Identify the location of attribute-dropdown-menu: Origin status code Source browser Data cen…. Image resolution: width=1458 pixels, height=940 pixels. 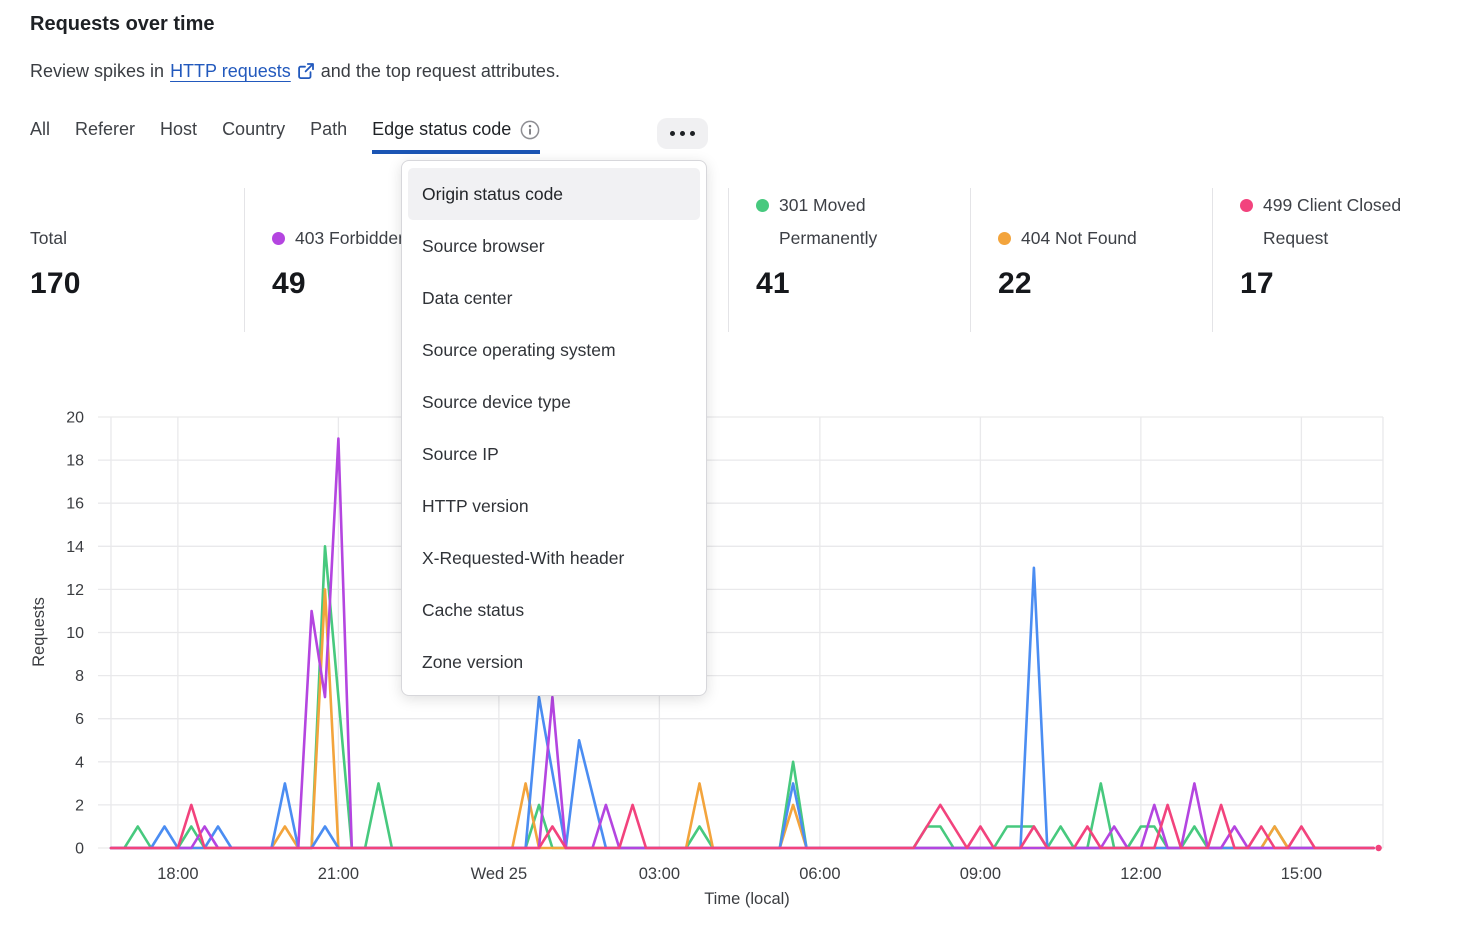
(554, 428).